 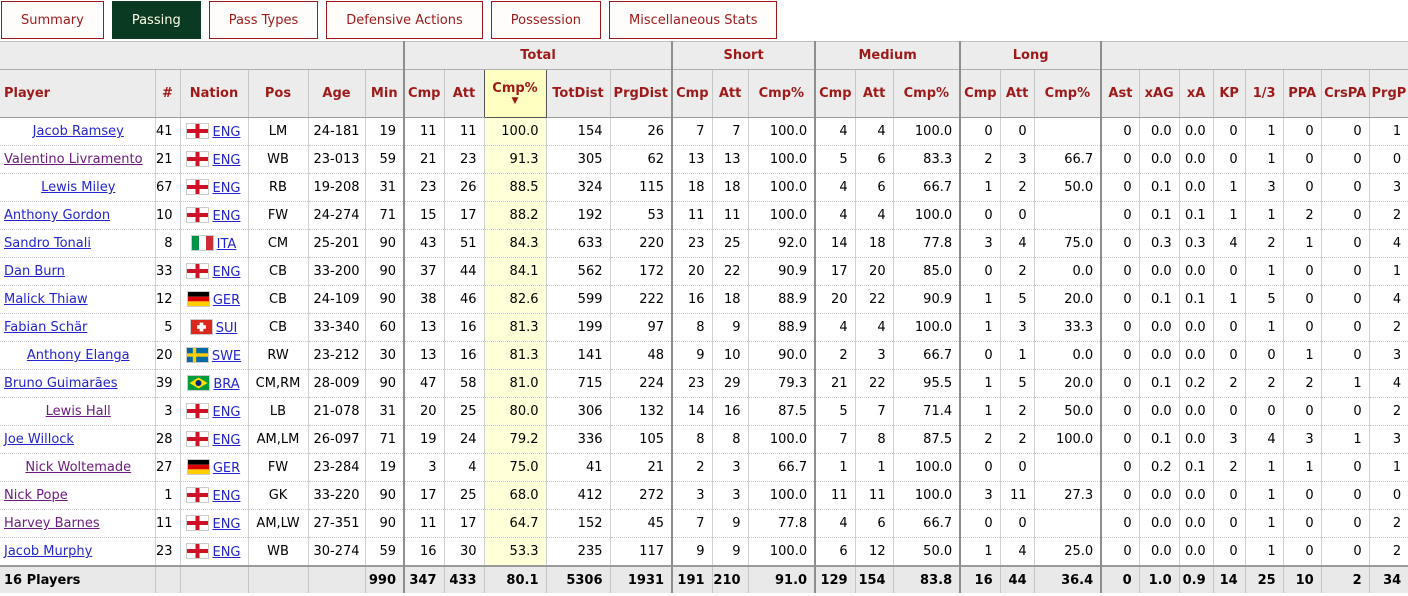 What do you see at coordinates (34, 271) in the screenshot?
I see `player-link: Dan Burn` at bounding box center [34, 271].